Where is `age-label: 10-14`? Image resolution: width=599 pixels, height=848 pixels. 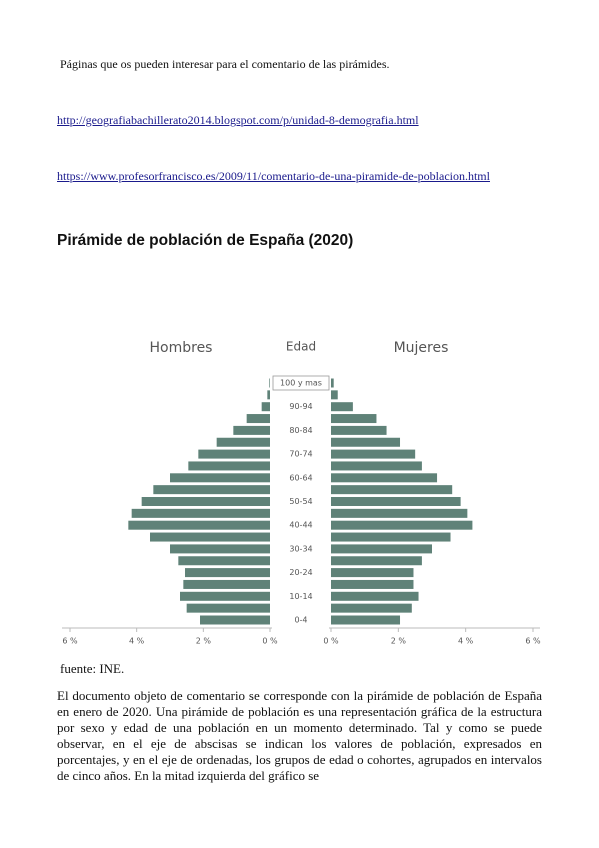 age-label: 10-14 is located at coordinates (300, 596).